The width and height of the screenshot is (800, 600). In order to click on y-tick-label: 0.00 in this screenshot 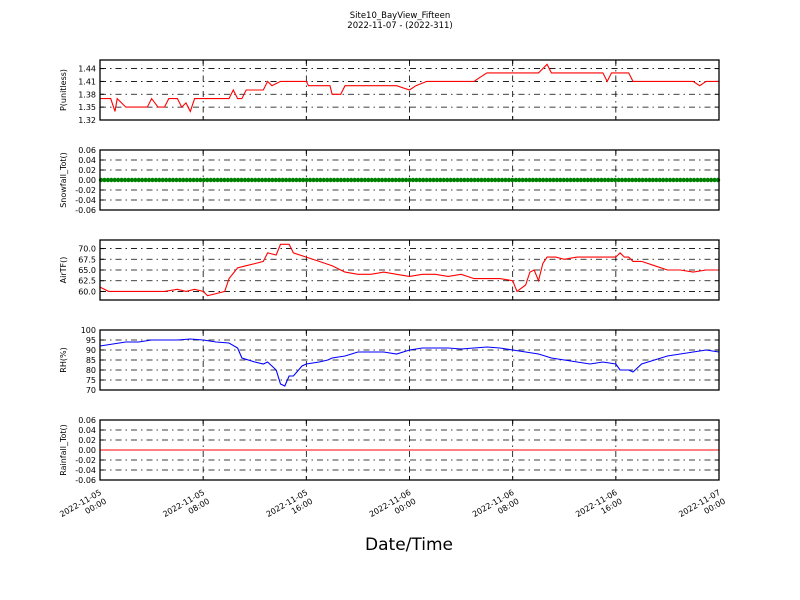, I will do `click(87, 180)`.